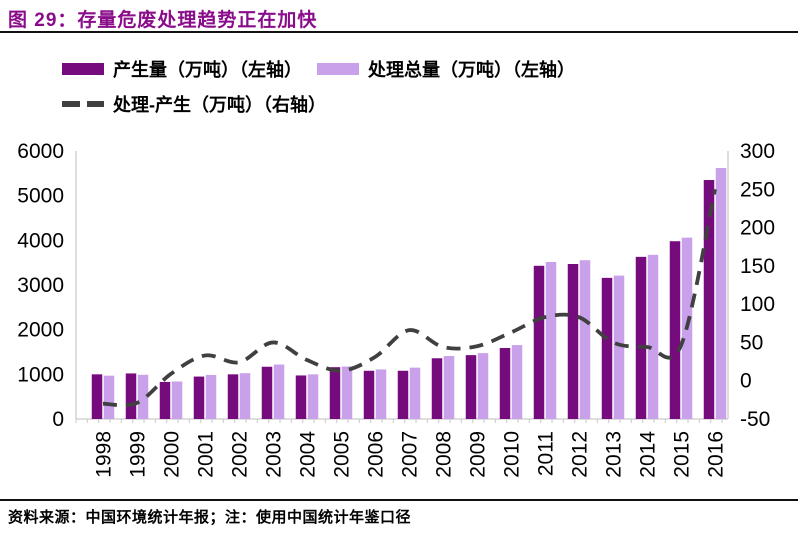 This screenshot has width=798, height=538. Describe the element at coordinates (40, 151) in the screenshot. I see `y-axis-label-left: 6000` at that location.